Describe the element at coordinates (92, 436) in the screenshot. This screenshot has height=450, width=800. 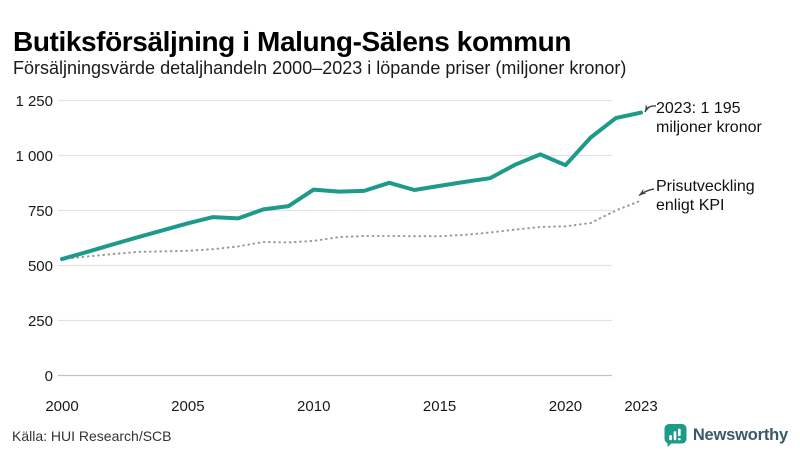
I see `source-text: Källa: HUI Research/SCB` at that location.